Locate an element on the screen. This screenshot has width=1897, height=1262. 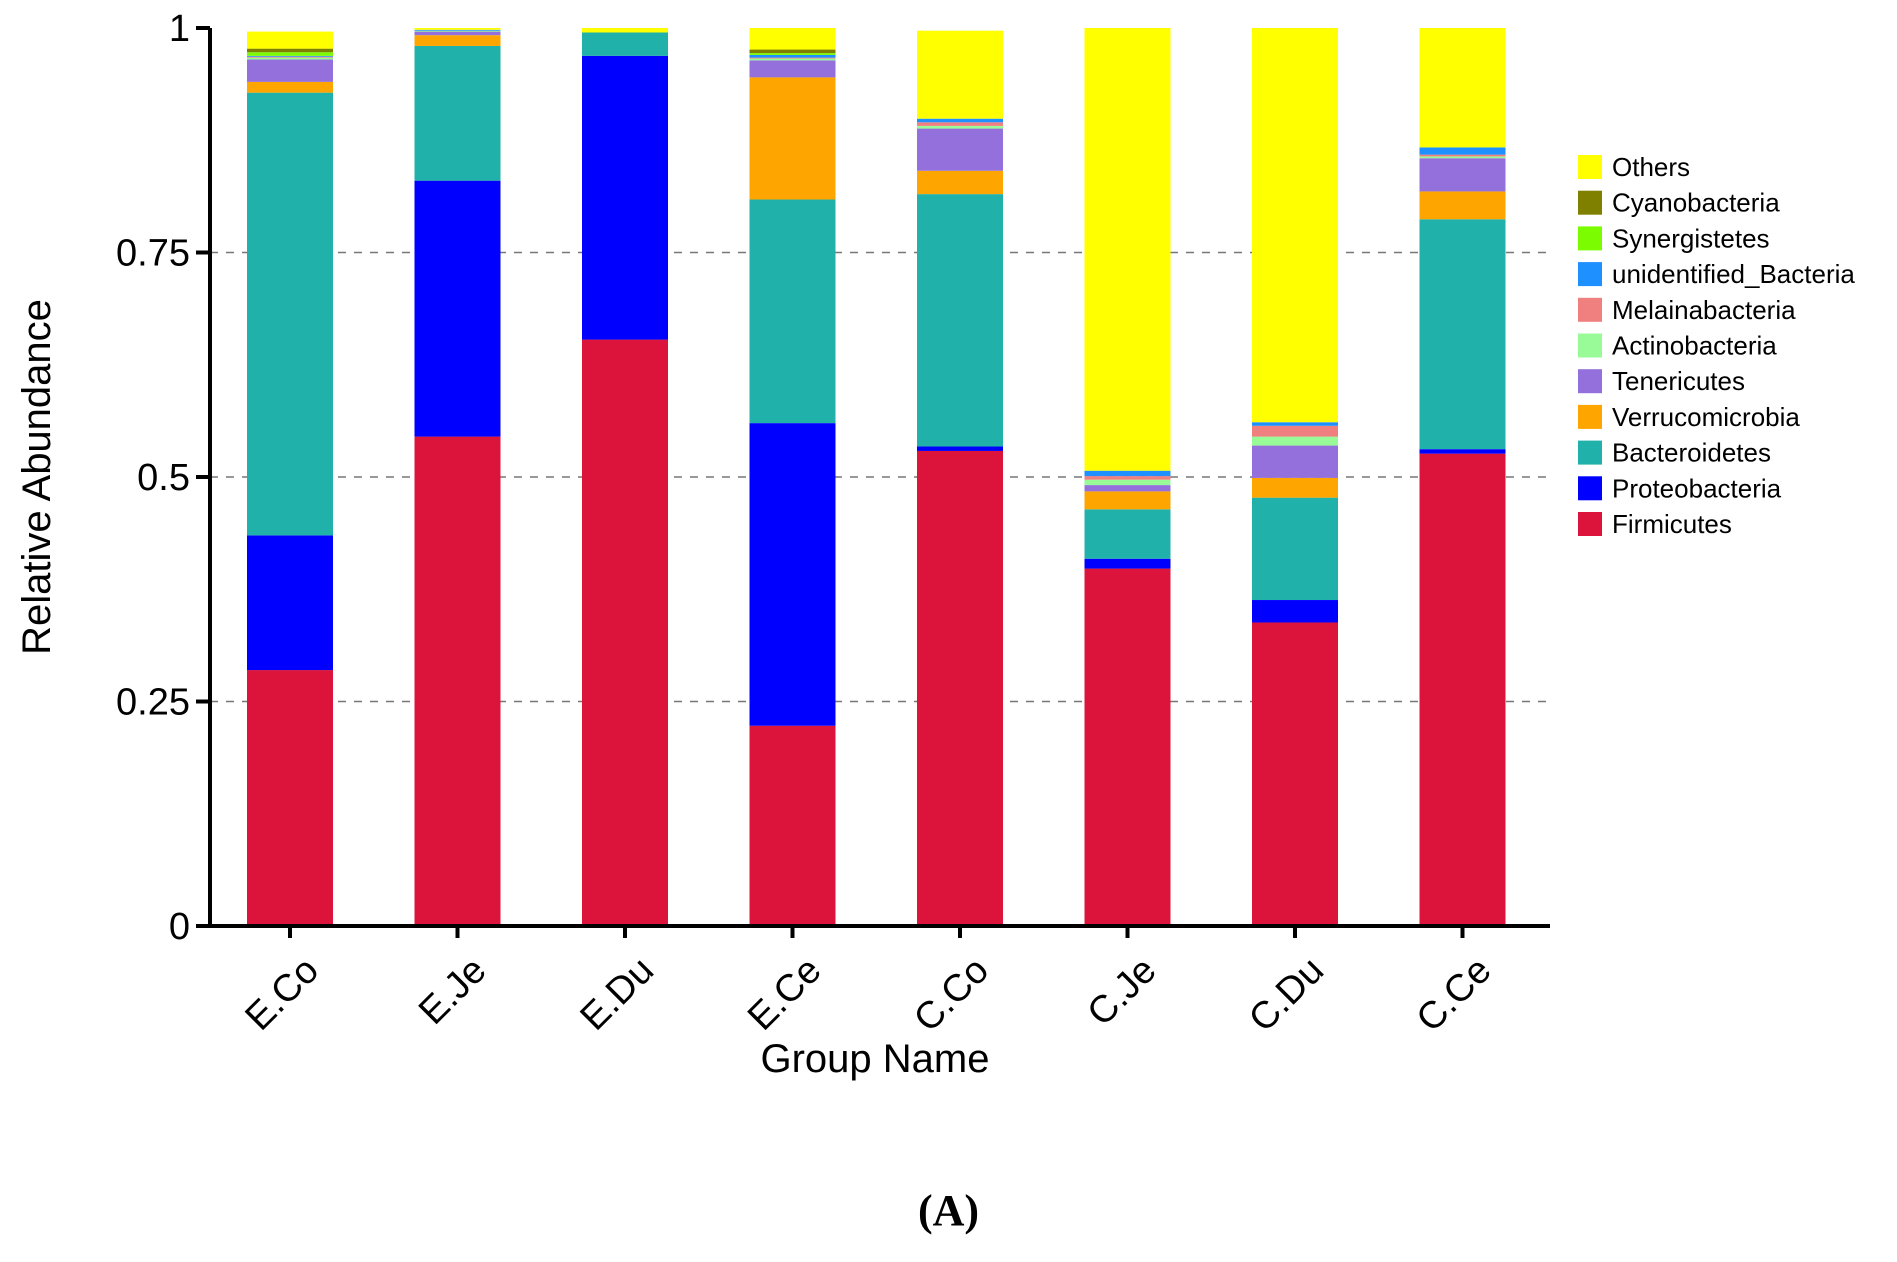
legend-label-Synergistetes: Synergistetes is located at coordinates (1691, 238).